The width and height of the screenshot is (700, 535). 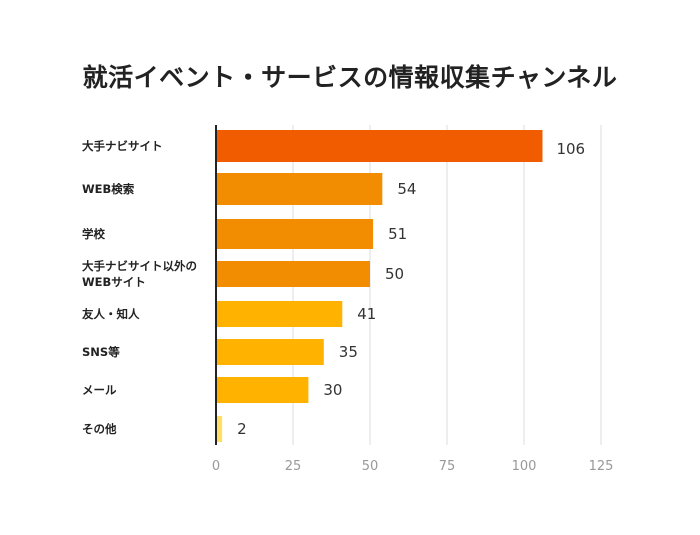 What do you see at coordinates (406, 189) in the screenshot?
I see `value-label: 54` at bounding box center [406, 189].